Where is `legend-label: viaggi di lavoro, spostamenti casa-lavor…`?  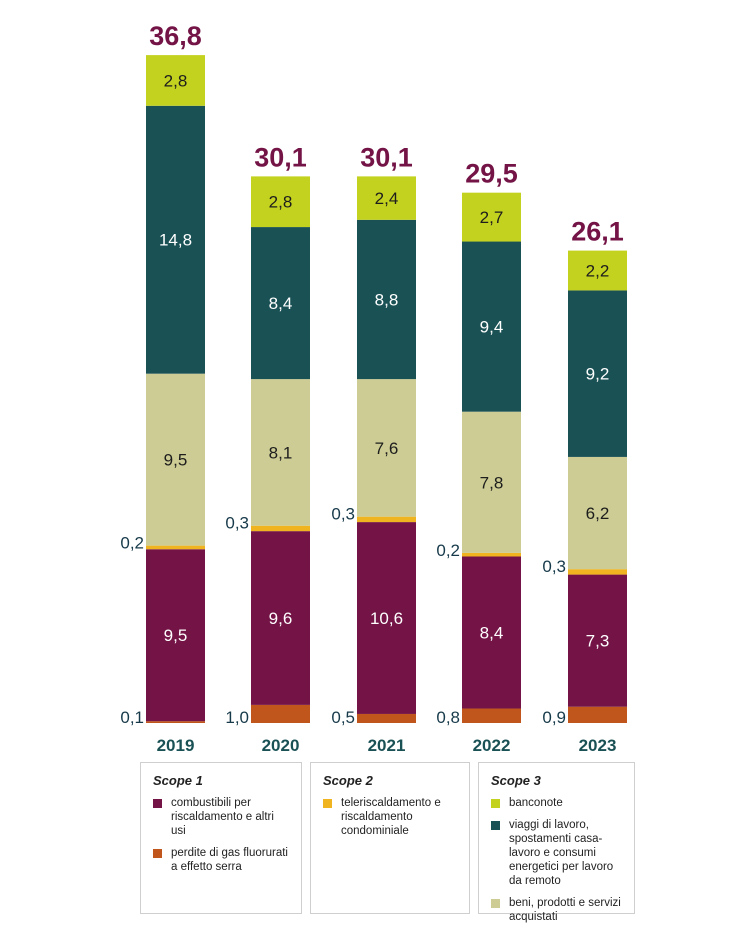 legend-label: viaggi di lavoro, spostamenti casa-lavor… is located at coordinates (561, 853).